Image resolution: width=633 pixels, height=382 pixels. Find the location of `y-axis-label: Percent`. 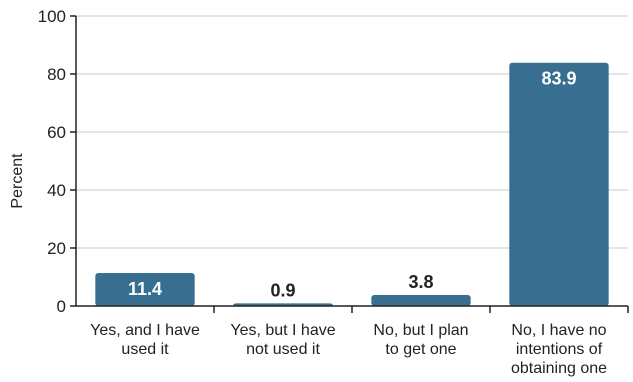

y-axis-label: Percent is located at coordinates (17, 181).